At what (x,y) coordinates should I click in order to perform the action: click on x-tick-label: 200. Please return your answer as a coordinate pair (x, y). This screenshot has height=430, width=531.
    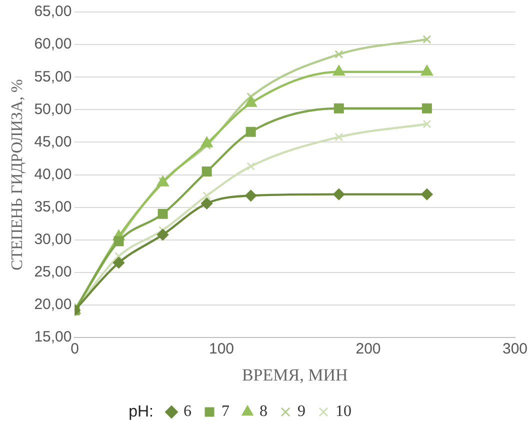
    Looking at the image, I should click on (368, 349).